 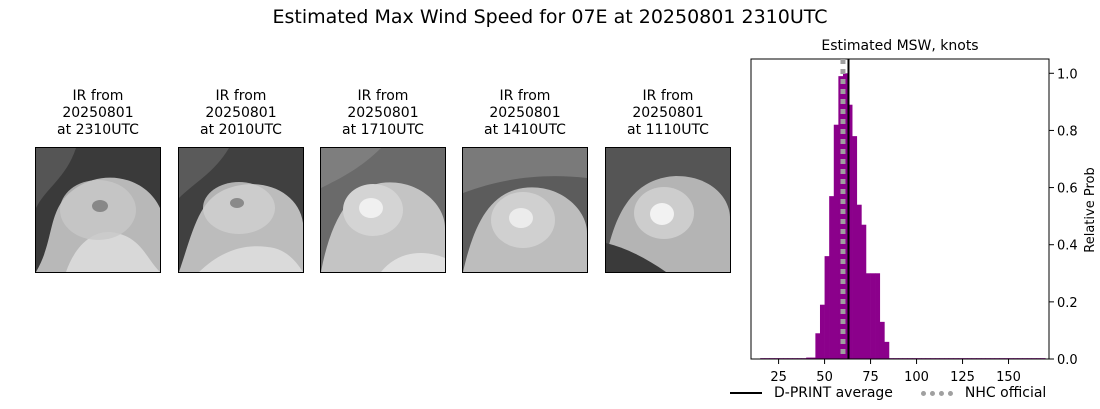 I want to click on chart-legend: D-PRINT average NHC official, so click(x=902, y=393).